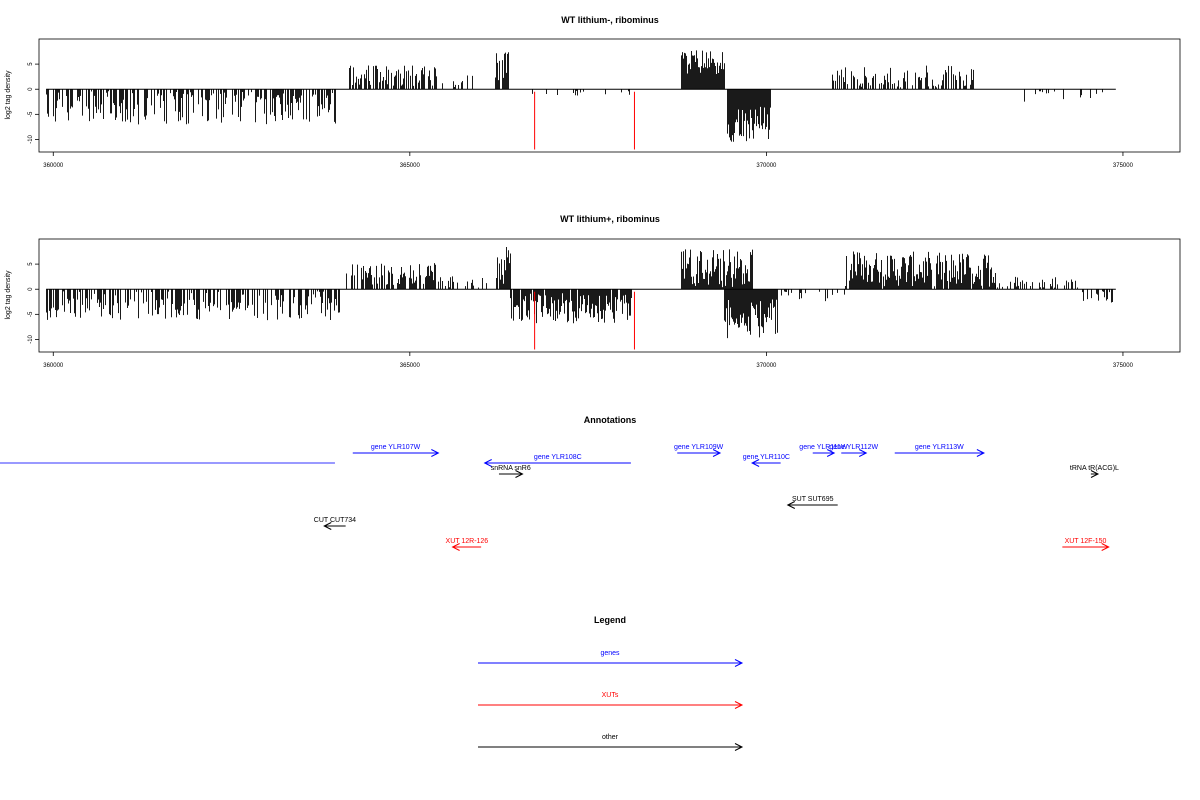 Image resolution: width=1200 pixels, height=800 pixels. I want to click on annotation-label: SUT SUT695, so click(813, 499).